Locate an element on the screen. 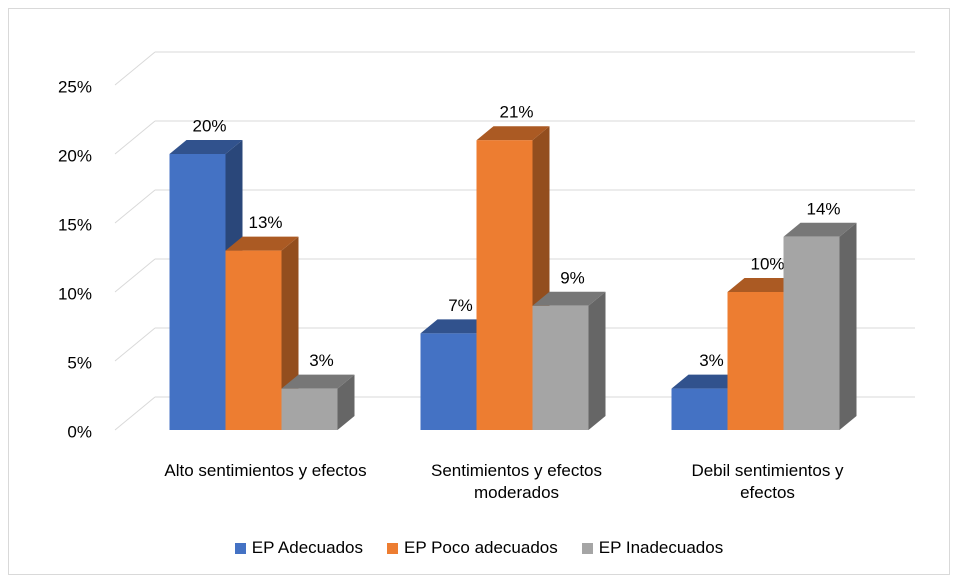 This screenshot has height=581, width=958. y-tick-label: 0% is located at coordinates (79, 431).